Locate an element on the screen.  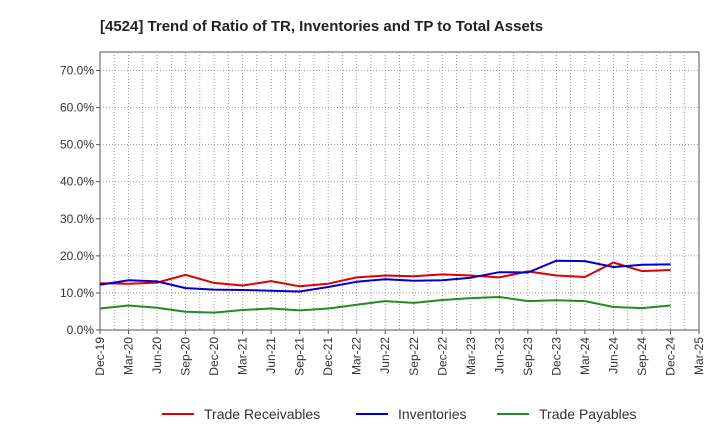
y-tick-label: 20.0% is located at coordinates (77, 256).